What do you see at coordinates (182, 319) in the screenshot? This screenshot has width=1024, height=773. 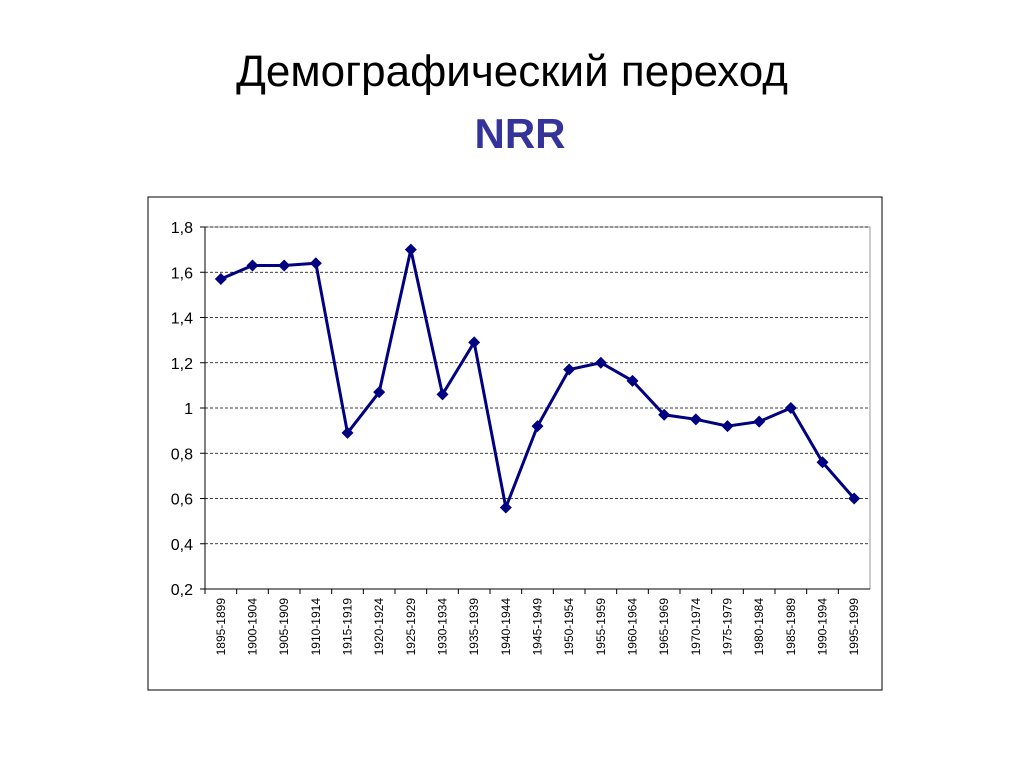 I see `y-tick-label: 1,4` at bounding box center [182, 319].